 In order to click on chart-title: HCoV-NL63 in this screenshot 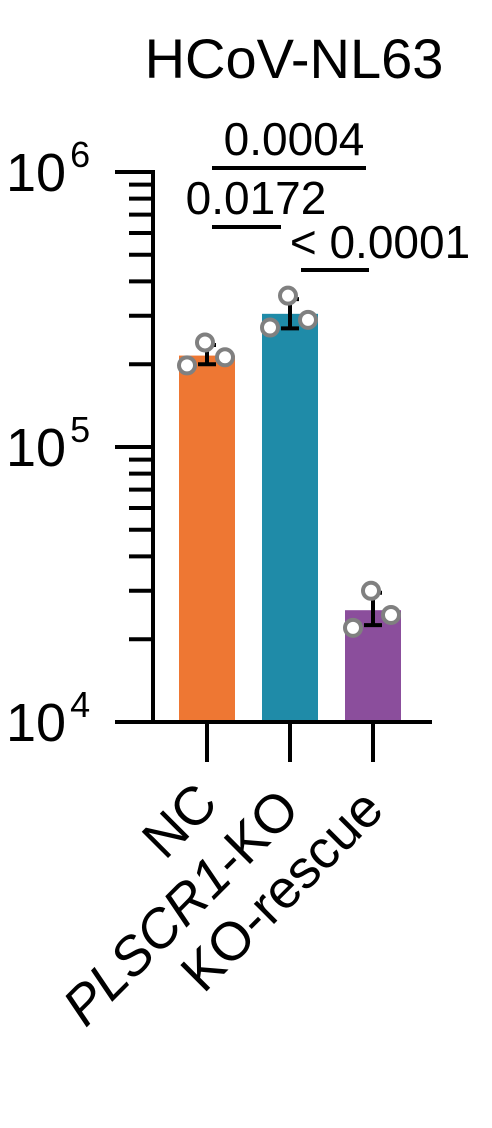, I will do `click(294, 58)`.